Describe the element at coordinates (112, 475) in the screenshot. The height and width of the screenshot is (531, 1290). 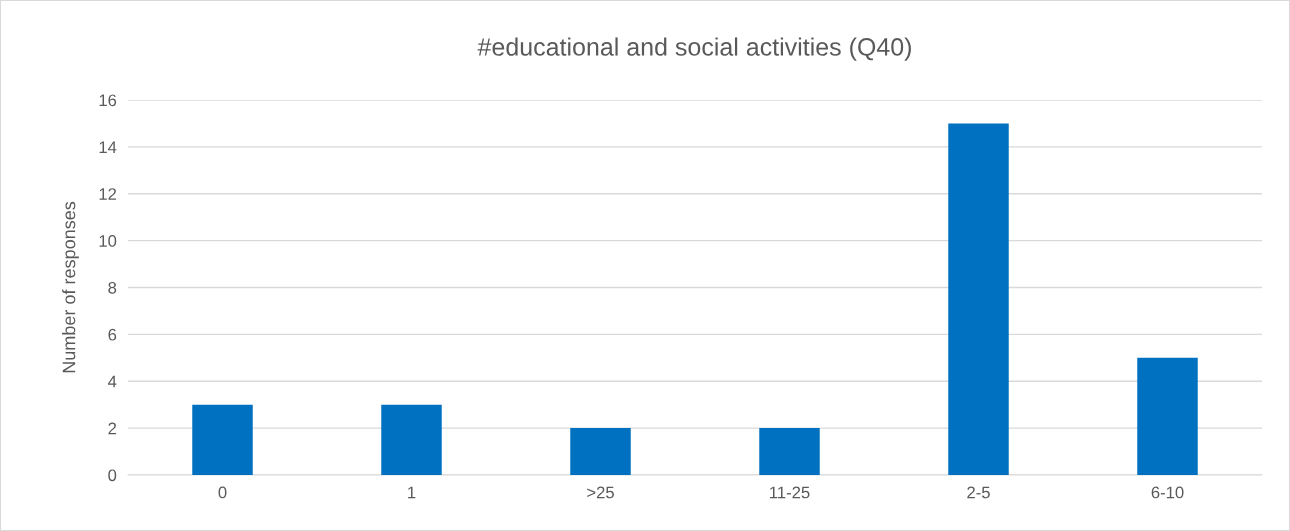
I see `y-tick-label: 0` at that location.